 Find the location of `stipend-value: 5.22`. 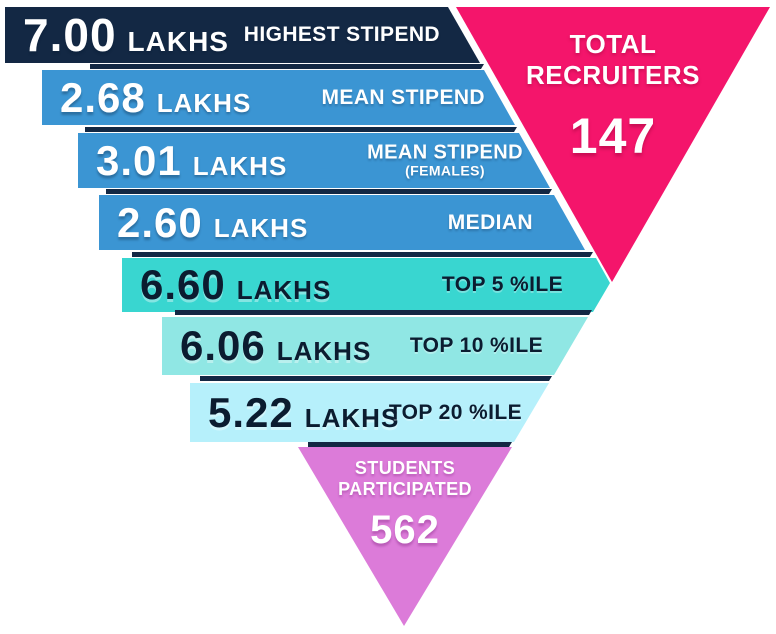

stipend-value: 5.22 is located at coordinates (251, 412).